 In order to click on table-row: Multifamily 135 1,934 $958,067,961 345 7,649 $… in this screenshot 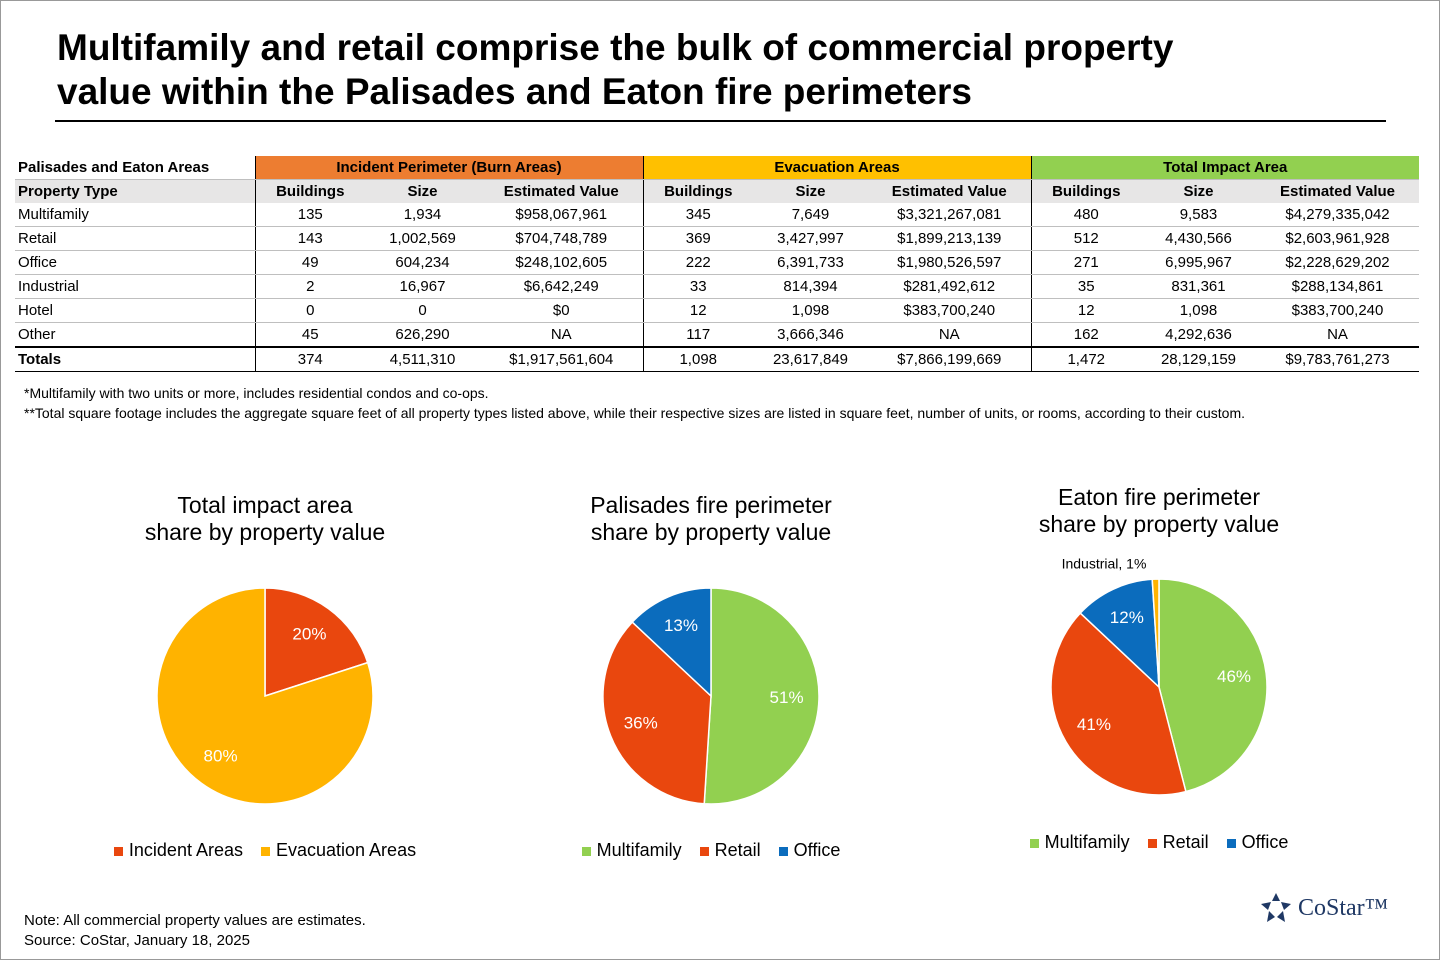, I will do `click(717, 215)`.